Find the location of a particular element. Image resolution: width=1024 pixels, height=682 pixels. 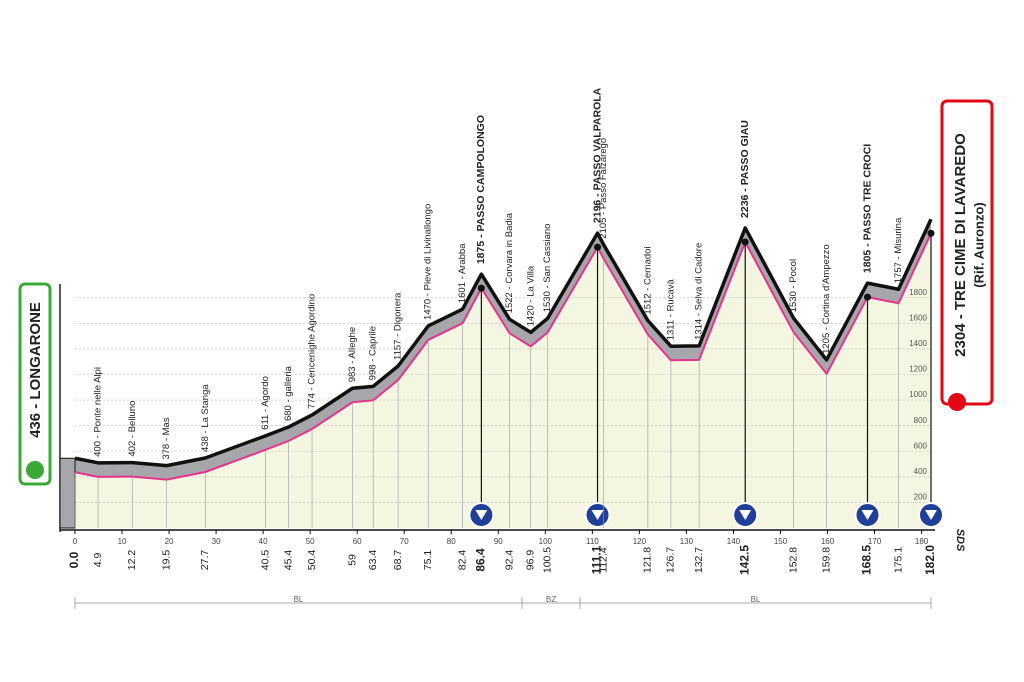

x-tick-label: 160 is located at coordinates (828, 541).